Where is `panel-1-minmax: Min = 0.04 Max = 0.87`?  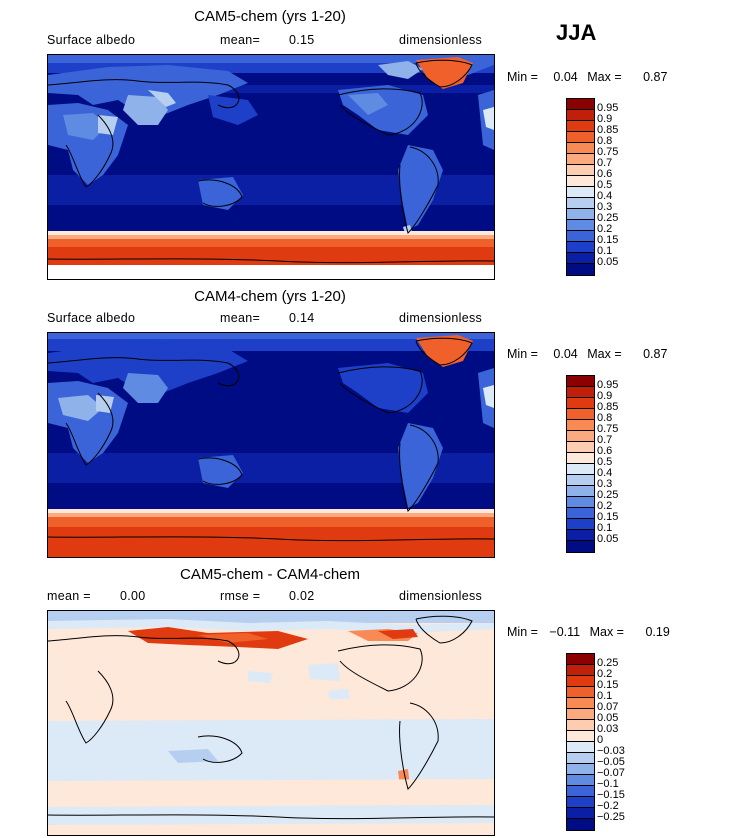
panel-1-minmax: Min = 0.04 Max = 0.87 is located at coordinates (617, 77).